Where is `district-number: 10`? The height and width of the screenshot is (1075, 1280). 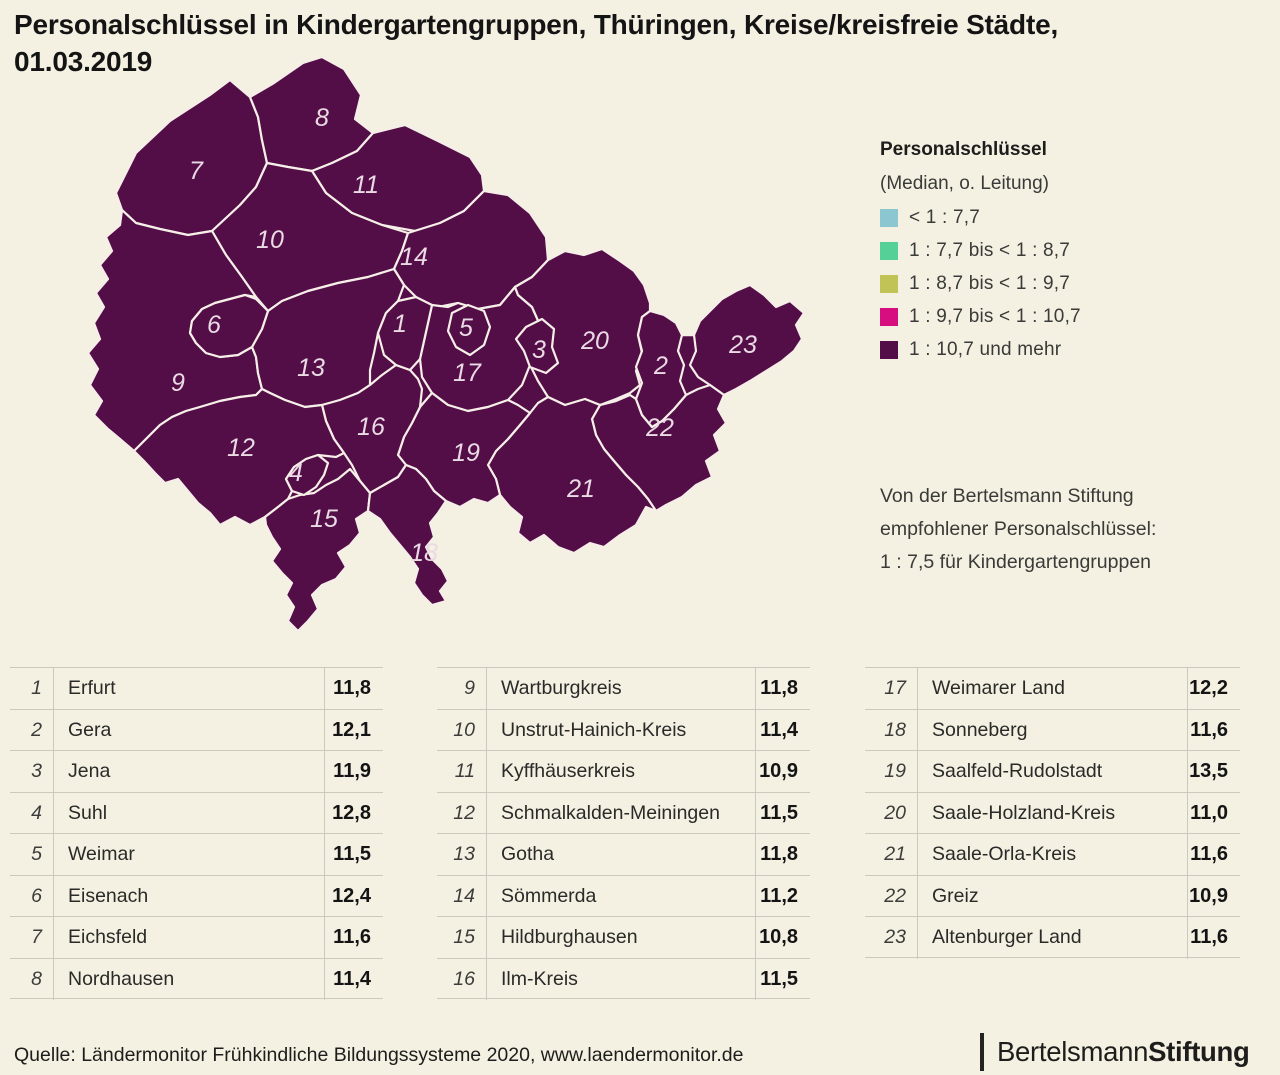
district-number: 10 is located at coordinates (464, 729).